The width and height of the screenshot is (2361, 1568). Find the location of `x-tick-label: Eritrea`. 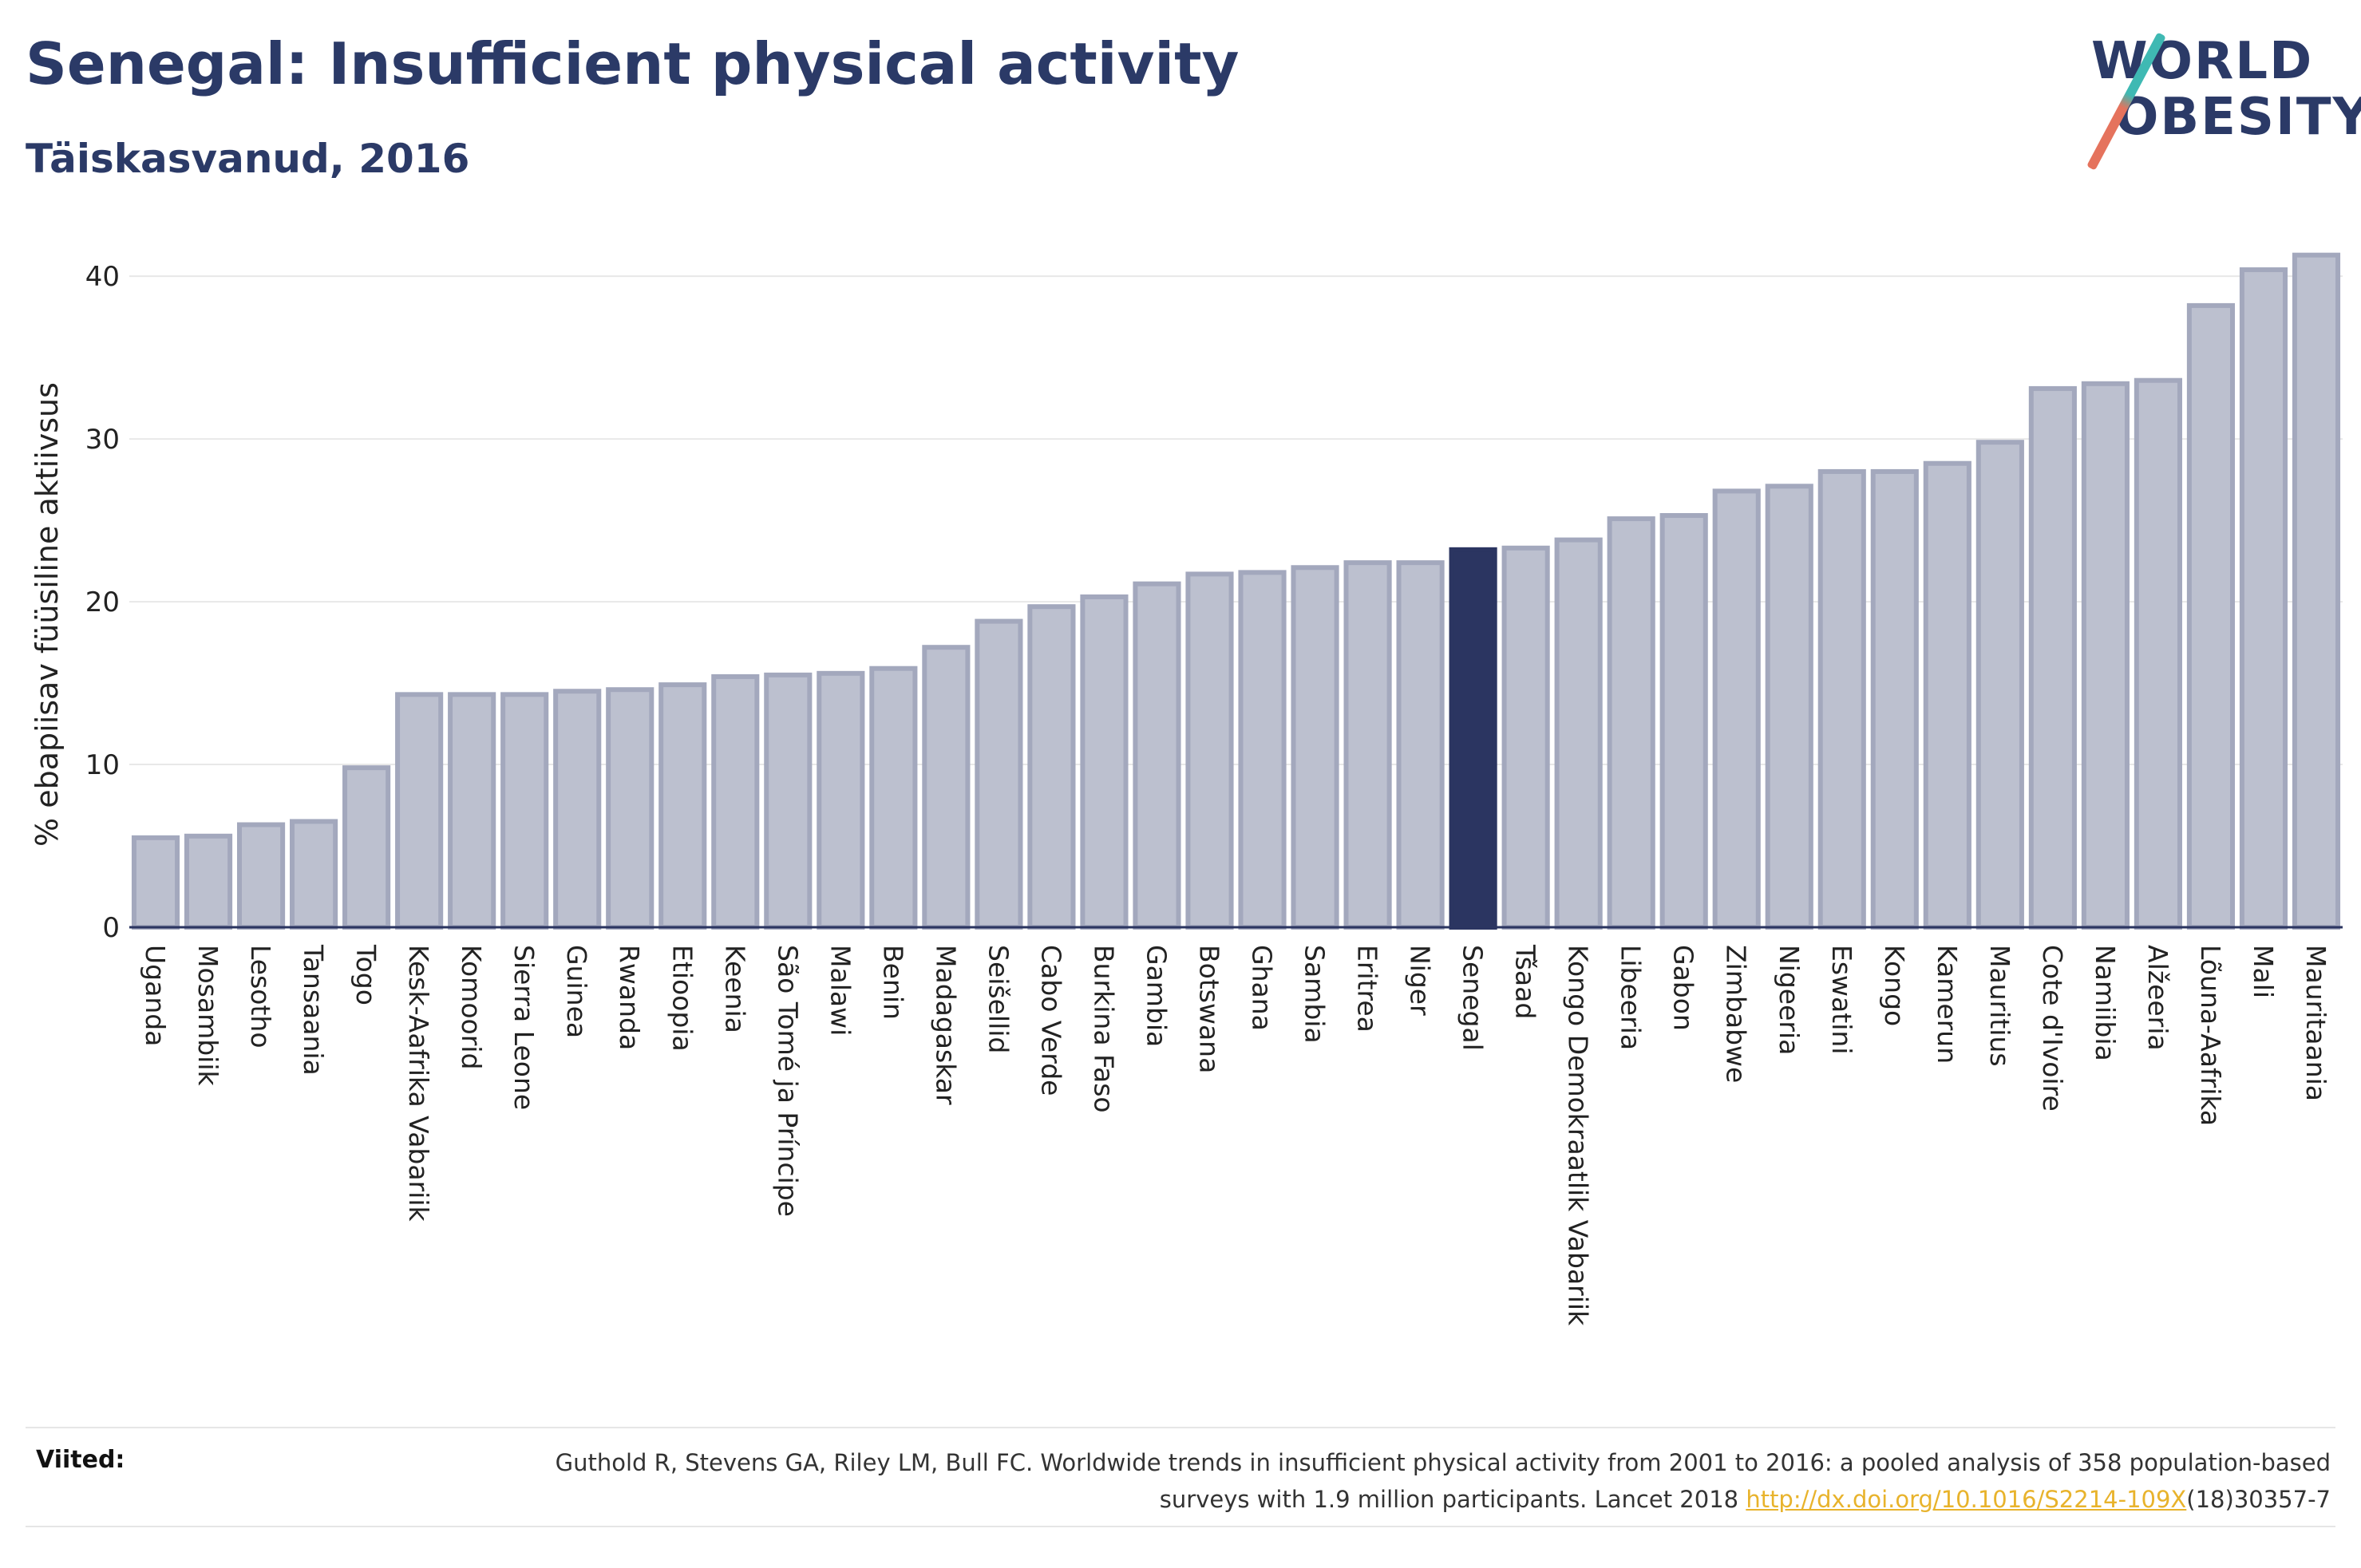

x-tick-label: Eritrea is located at coordinates (1367, 989).